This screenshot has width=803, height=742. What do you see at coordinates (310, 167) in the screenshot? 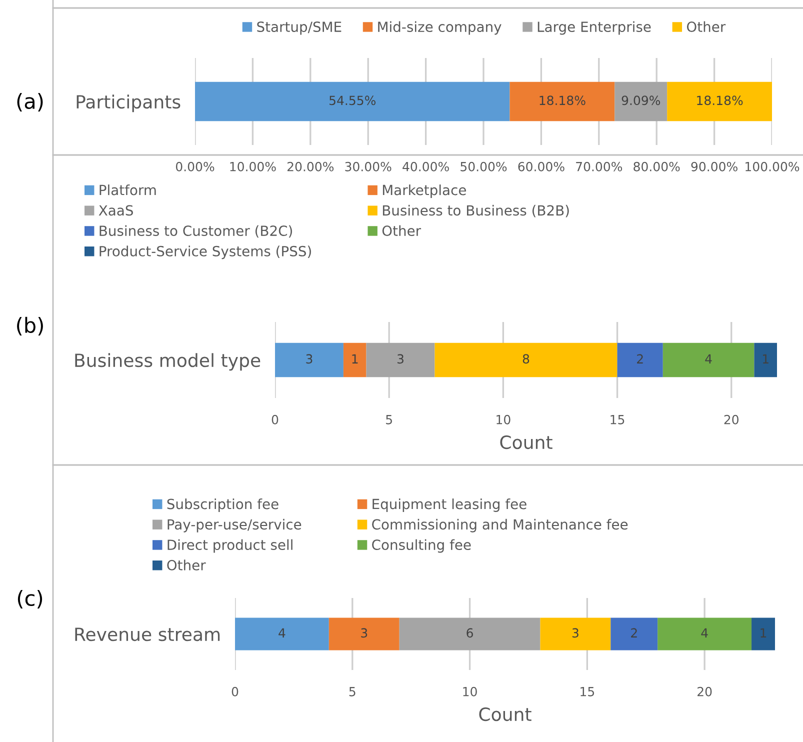
I see `x-tick-label: 20.00%` at bounding box center [310, 167].